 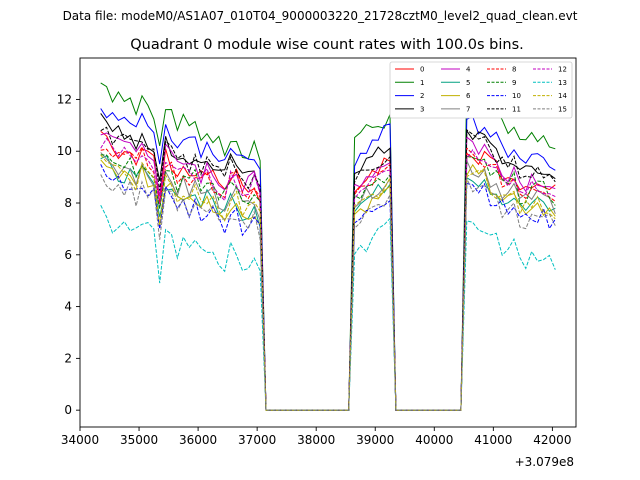 I want to click on legend-label-2: 2, so click(x=422, y=96).